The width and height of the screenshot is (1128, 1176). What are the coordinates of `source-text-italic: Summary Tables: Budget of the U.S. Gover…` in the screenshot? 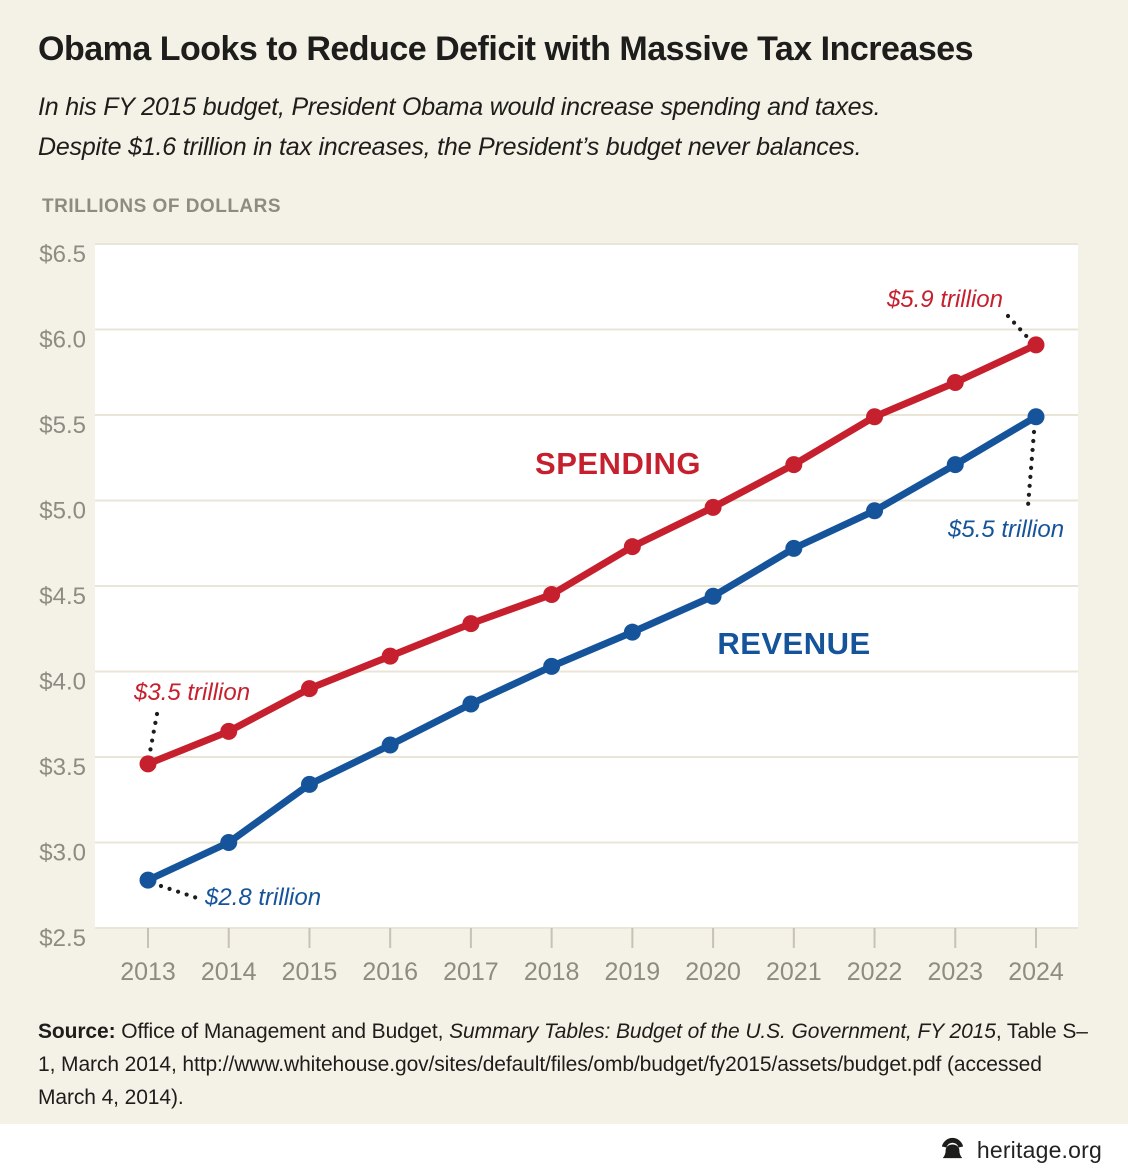 It's located at (722, 1031).